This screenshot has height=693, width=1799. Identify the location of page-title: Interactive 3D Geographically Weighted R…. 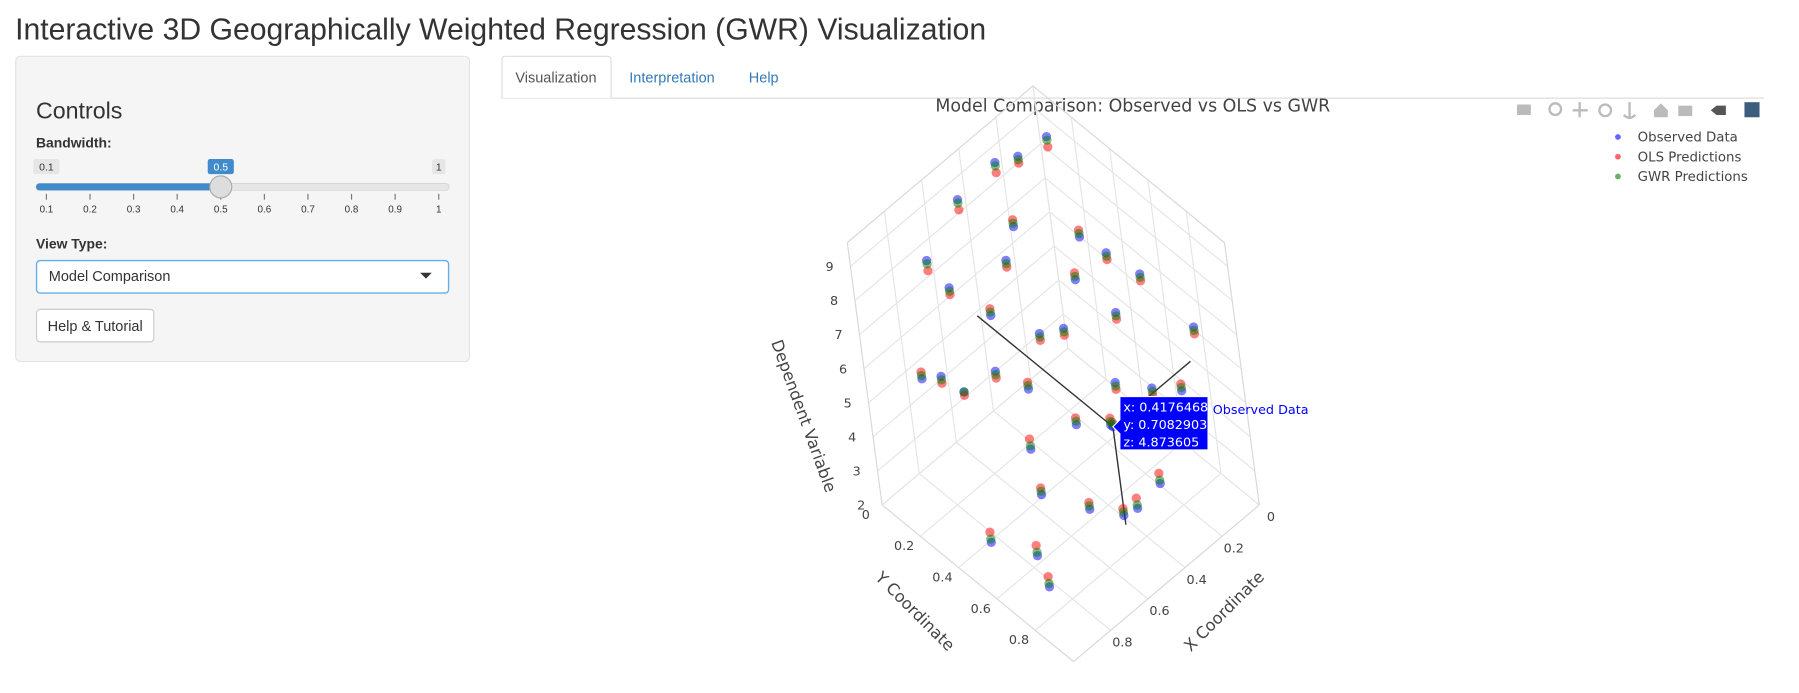
(500, 30).